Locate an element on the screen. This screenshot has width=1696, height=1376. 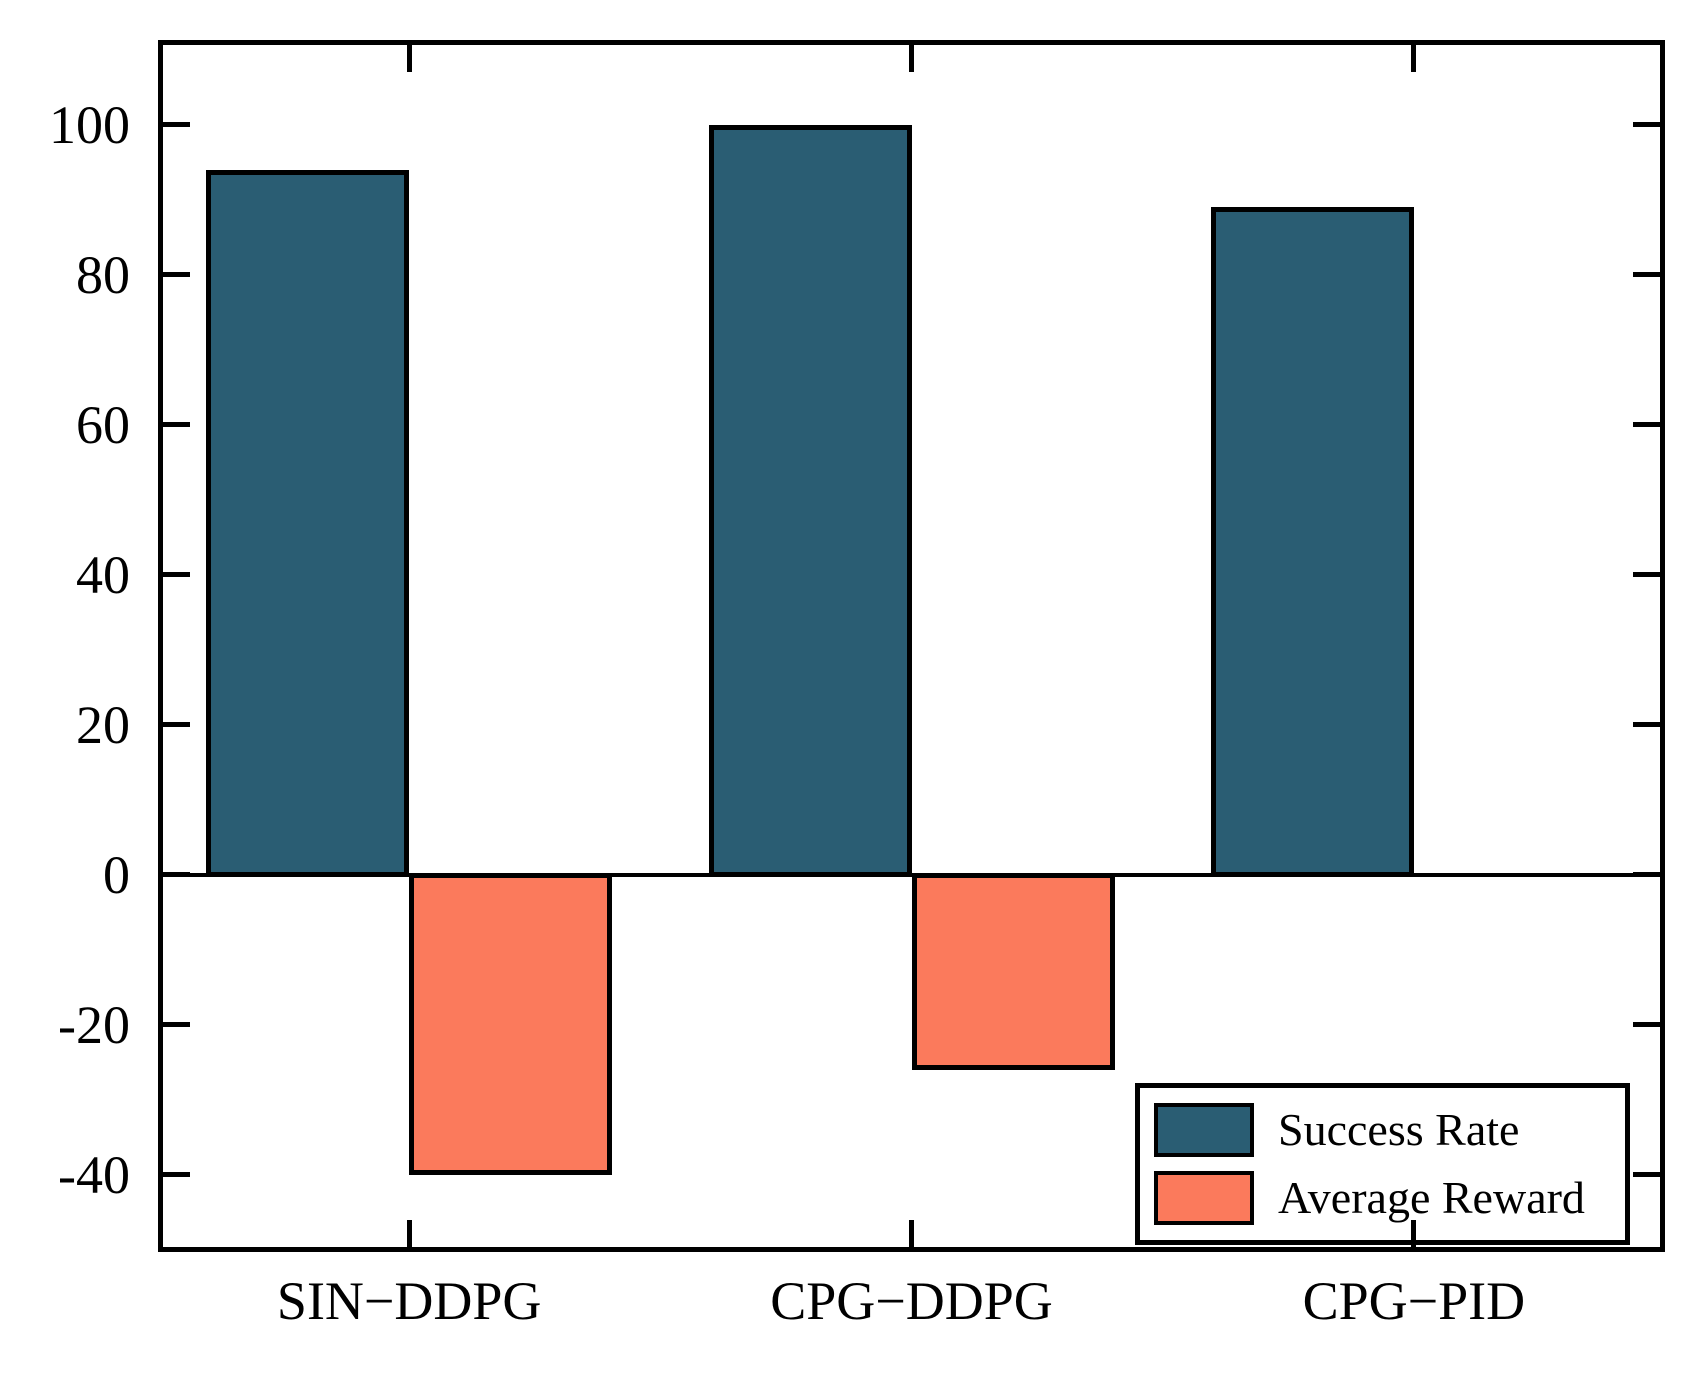
bar-success-rate-sin-ddpg is located at coordinates (308, 523).